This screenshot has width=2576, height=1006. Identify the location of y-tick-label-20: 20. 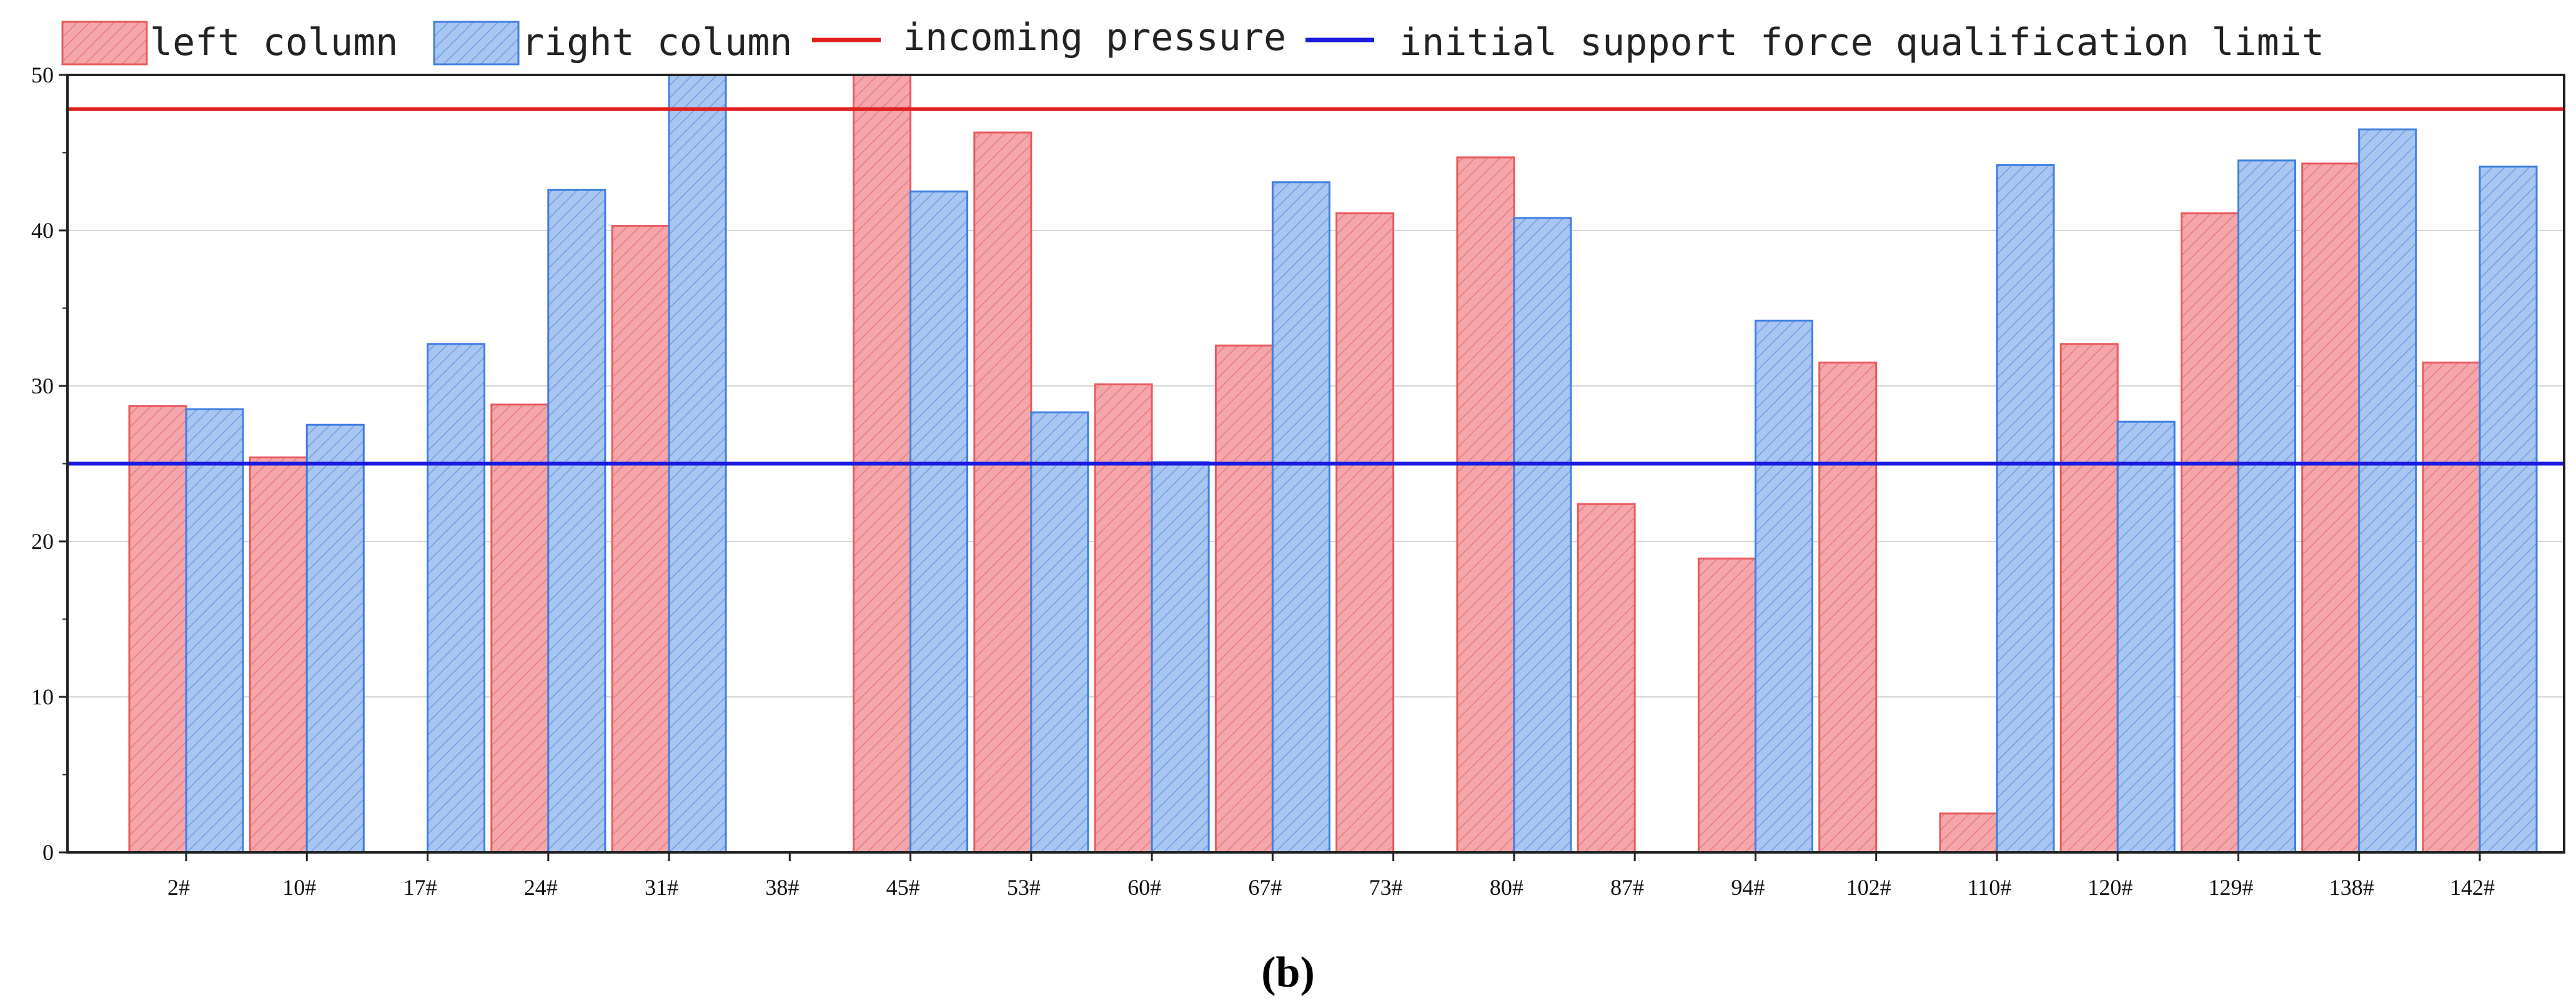
(42, 541).